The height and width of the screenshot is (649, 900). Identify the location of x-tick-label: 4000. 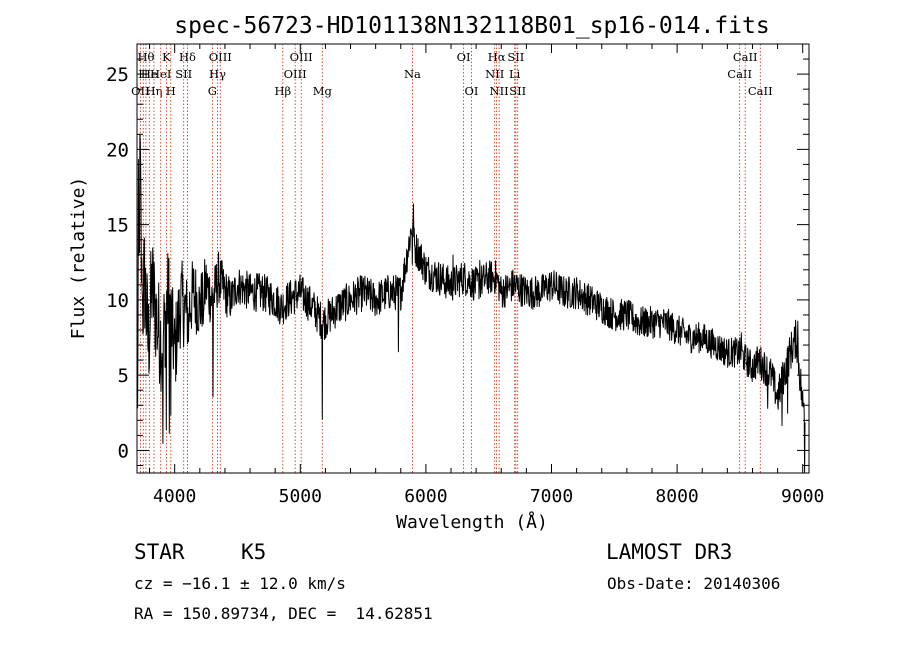
(174, 496).